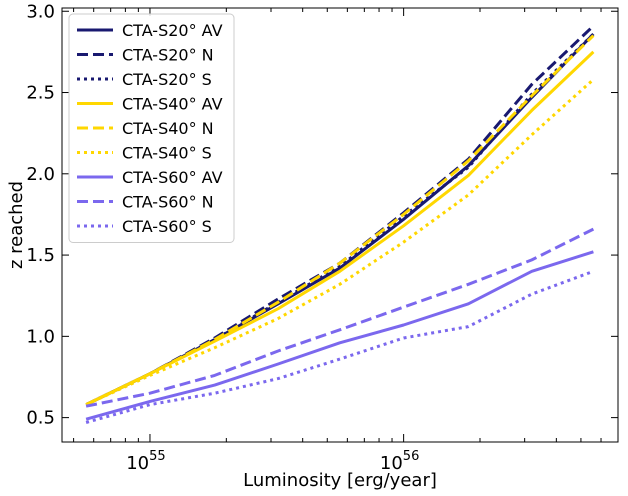  Describe the element at coordinates (172, 30) in the screenshot. I see `legend-label-0: CTA-S20° AV` at that location.